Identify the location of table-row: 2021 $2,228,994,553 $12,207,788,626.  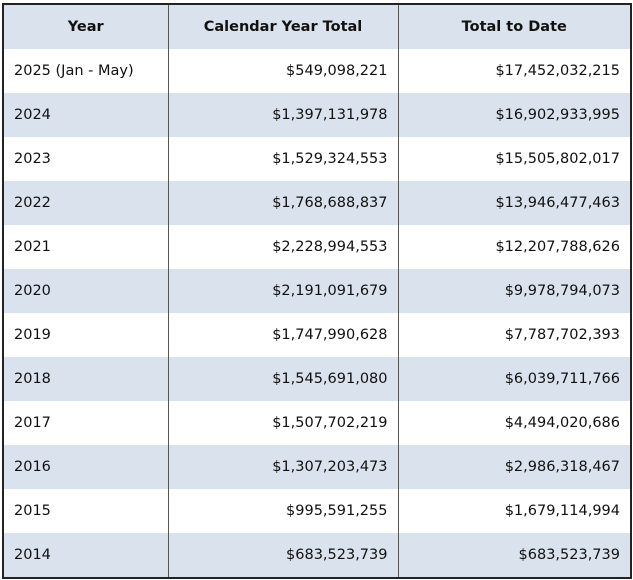
(317, 247).